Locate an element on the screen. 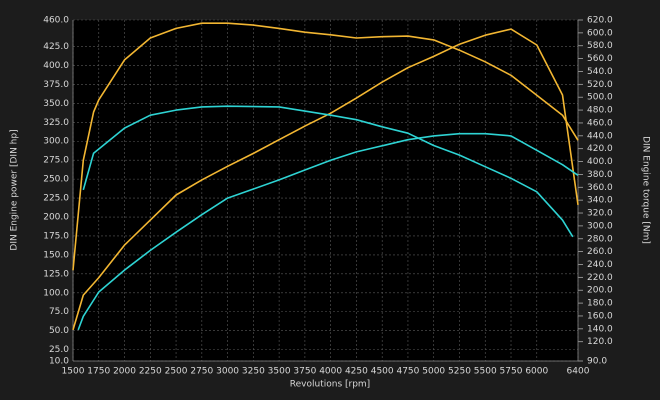  y2-tick-label: 220.0 is located at coordinates (600, 278).